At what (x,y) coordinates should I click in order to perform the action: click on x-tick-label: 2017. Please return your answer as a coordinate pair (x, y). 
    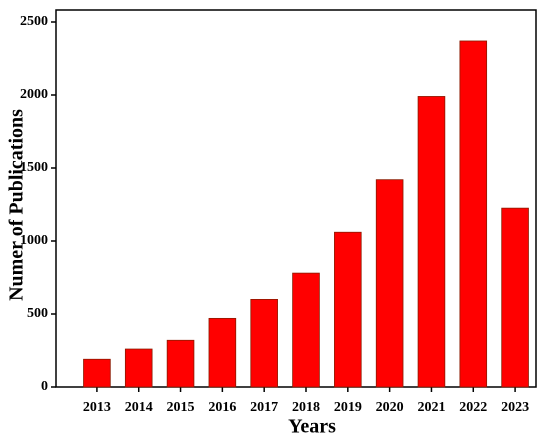
    Looking at the image, I should click on (264, 407).